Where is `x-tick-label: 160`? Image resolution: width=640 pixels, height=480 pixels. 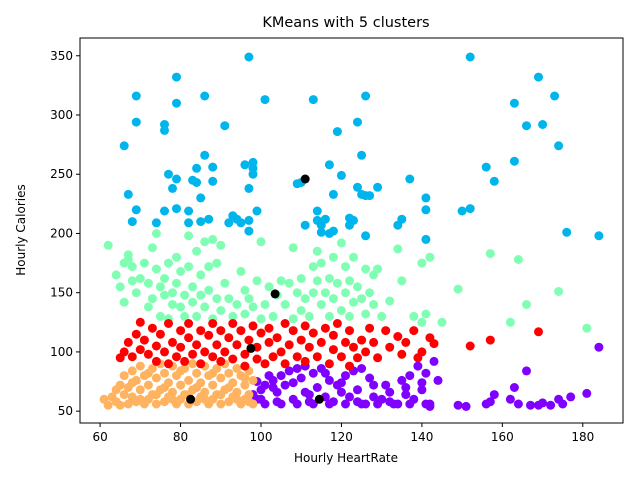 x-tick-label: 160 is located at coordinates (502, 437).